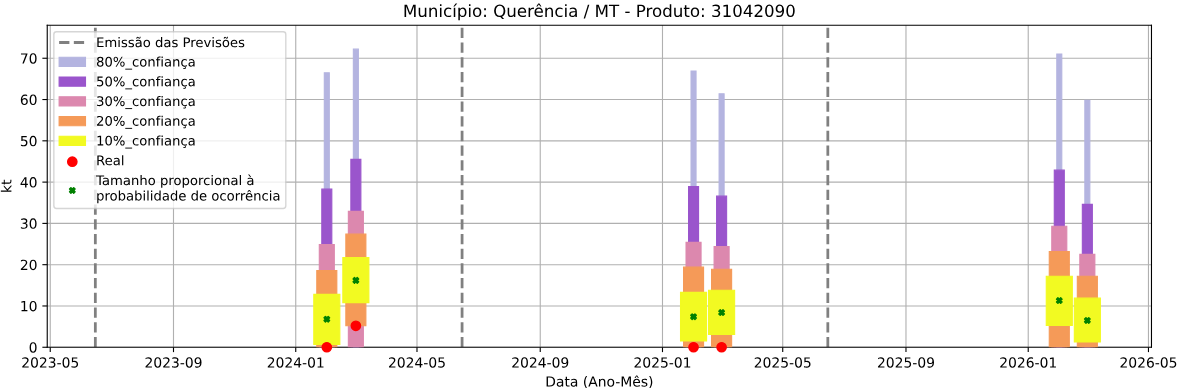  I want to click on legend-label: 30%_confiança, so click(146, 102).